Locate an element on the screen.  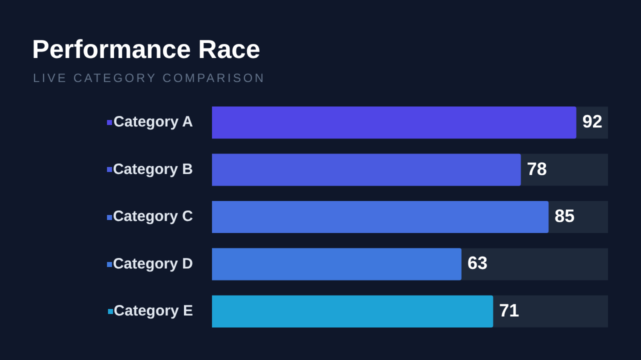
y-tick-label: Category A is located at coordinates (154, 122).